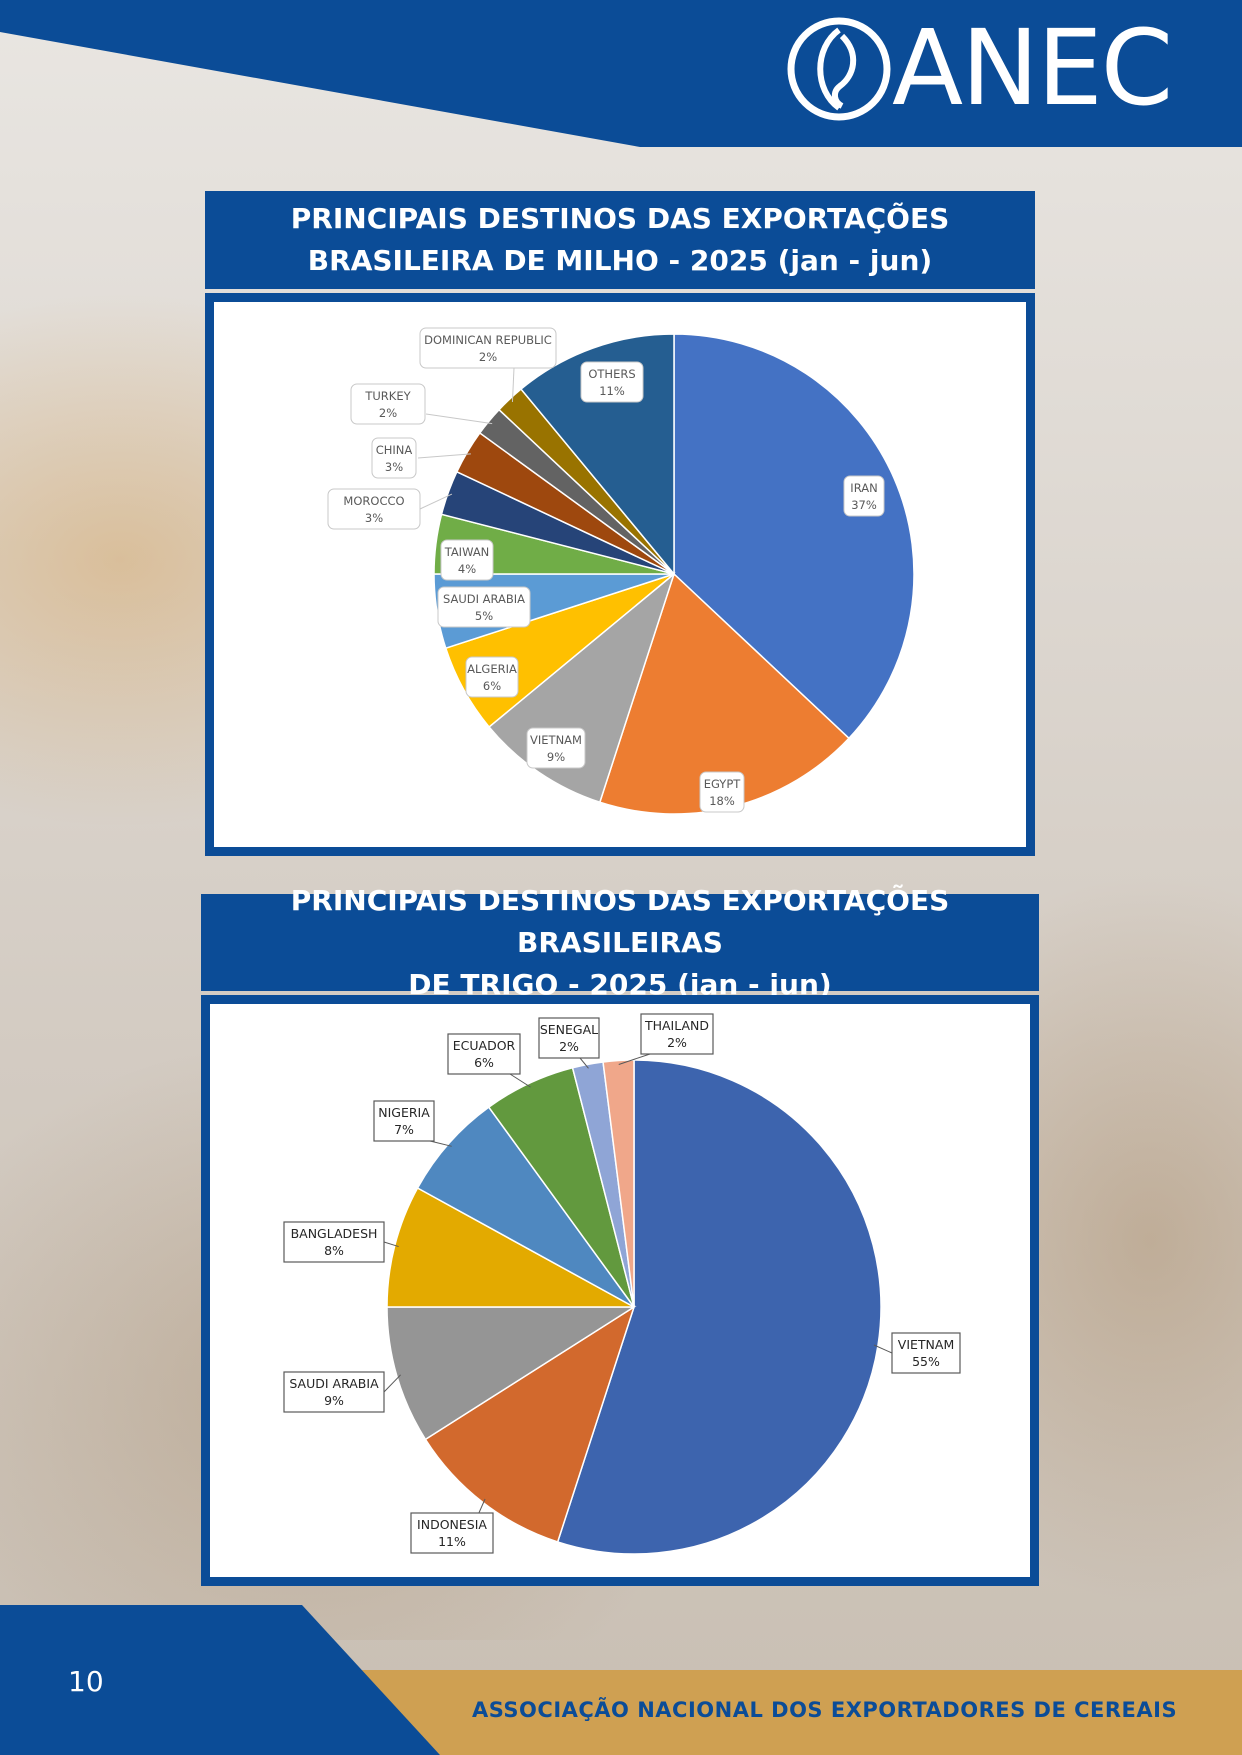 This screenshot has width=1242, height=1755. I want to click on wheat-label-bangladesh: BANGLADESH 8%, so click(341, 1242).